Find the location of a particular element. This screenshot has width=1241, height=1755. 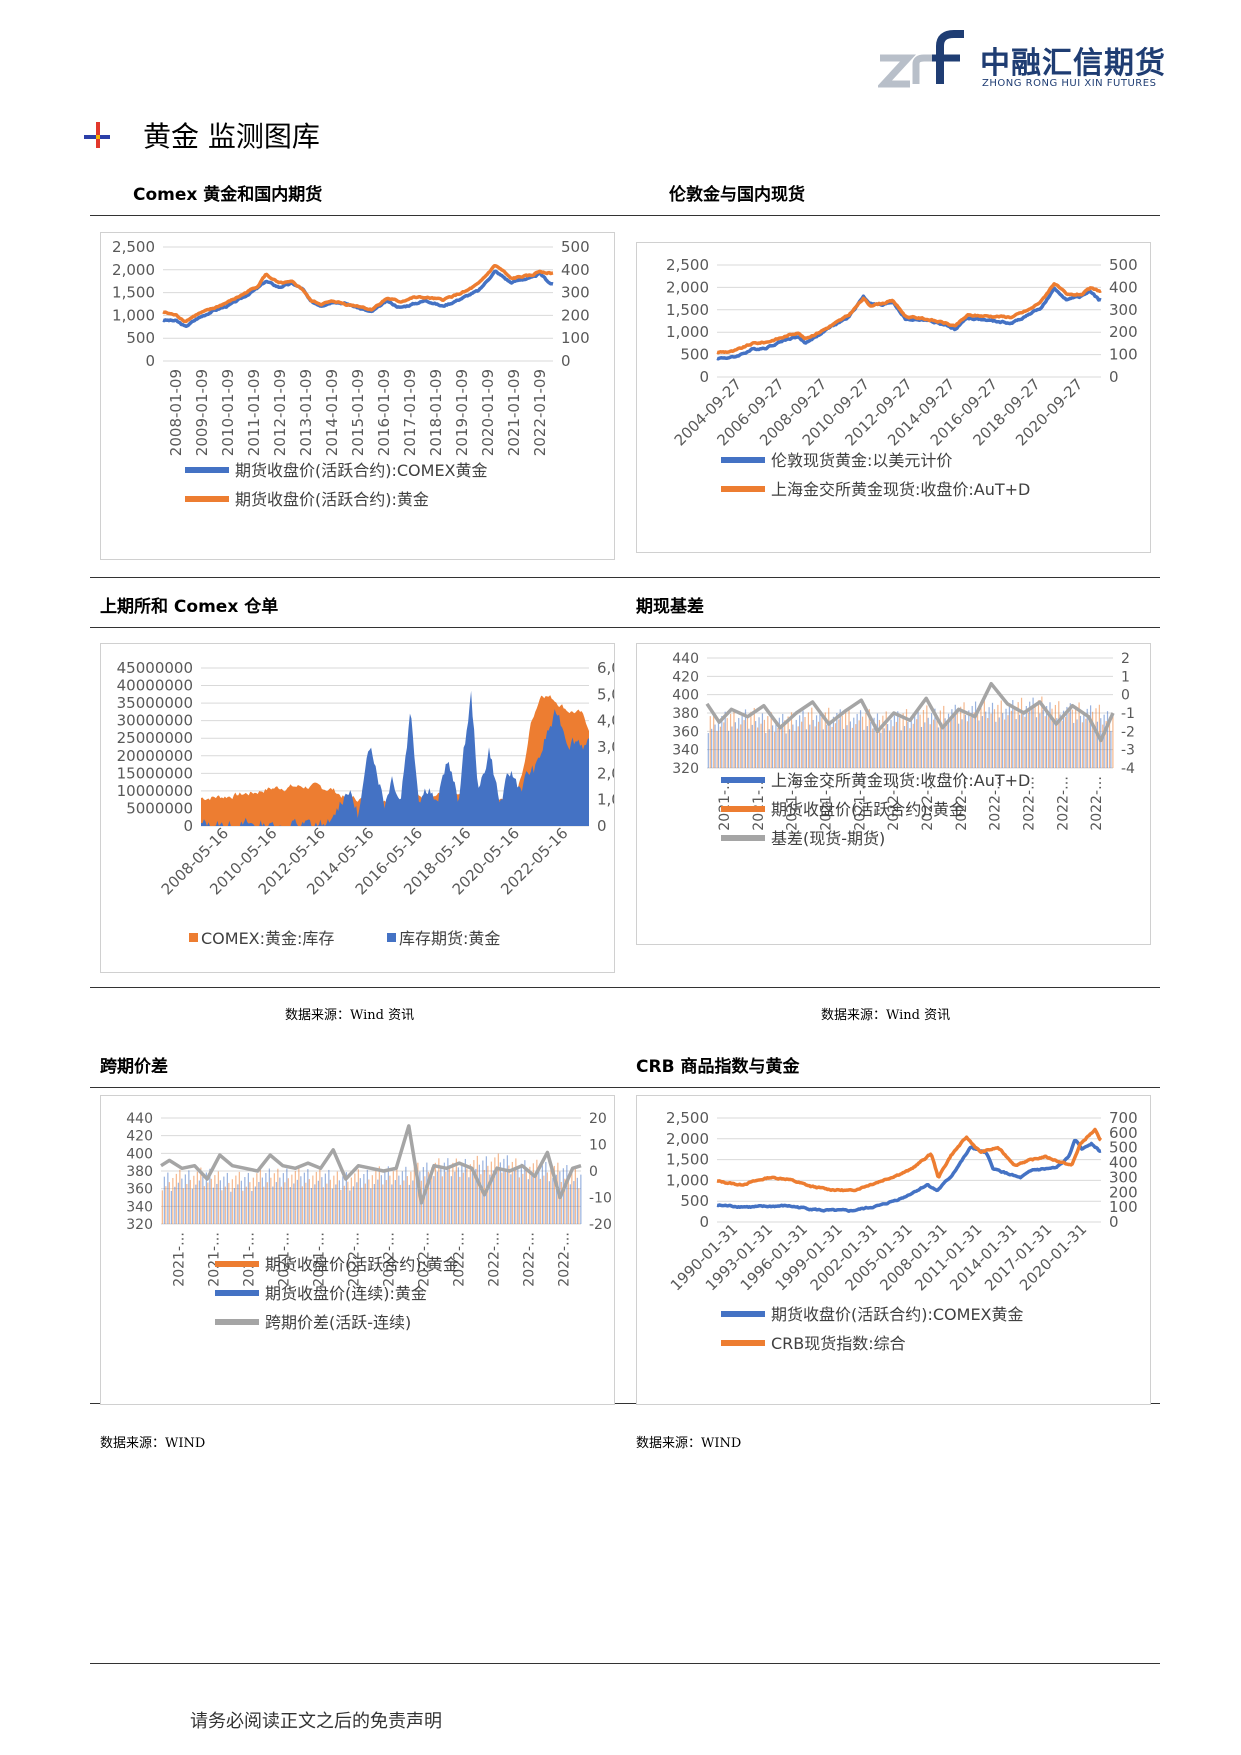

y-tick-label-right: 2,000 is located at coordinates (605, 773).